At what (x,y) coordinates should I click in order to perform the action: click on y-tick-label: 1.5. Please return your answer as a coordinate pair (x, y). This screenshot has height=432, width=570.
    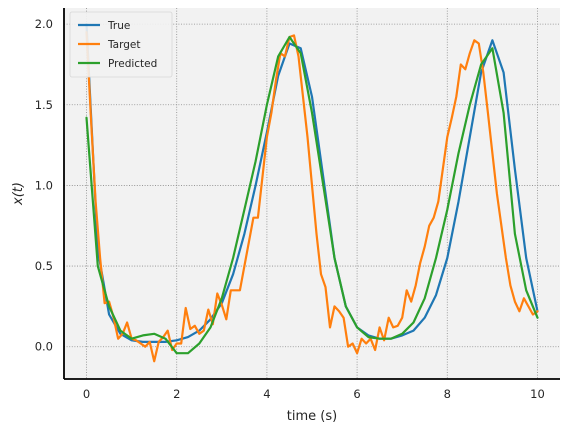
    Looking at the image, I should click on (44, 105).